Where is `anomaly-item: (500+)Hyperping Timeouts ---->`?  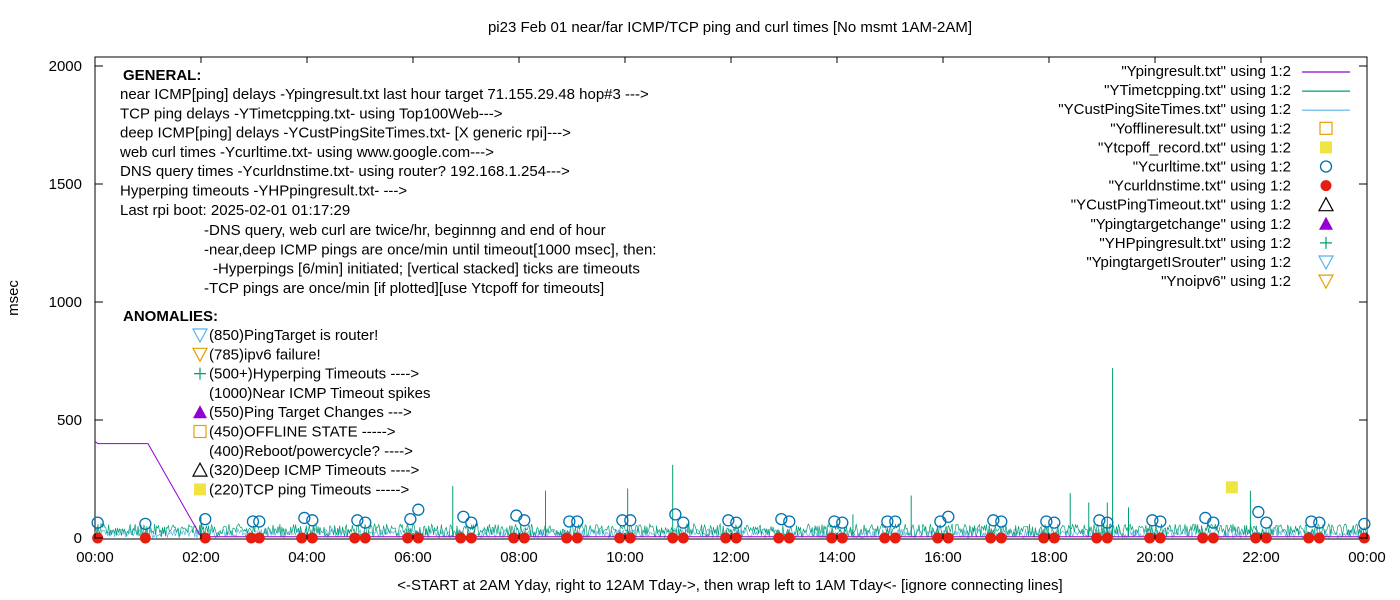 anomaly-item: (500+)Hyperping Timeouts ----> is located at coordinates (314, 374).